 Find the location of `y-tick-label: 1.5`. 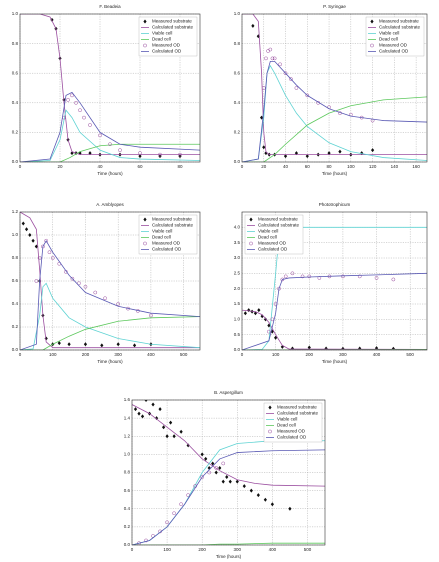

y-tick-label: 1.5 is located at coordinates (237, 303).